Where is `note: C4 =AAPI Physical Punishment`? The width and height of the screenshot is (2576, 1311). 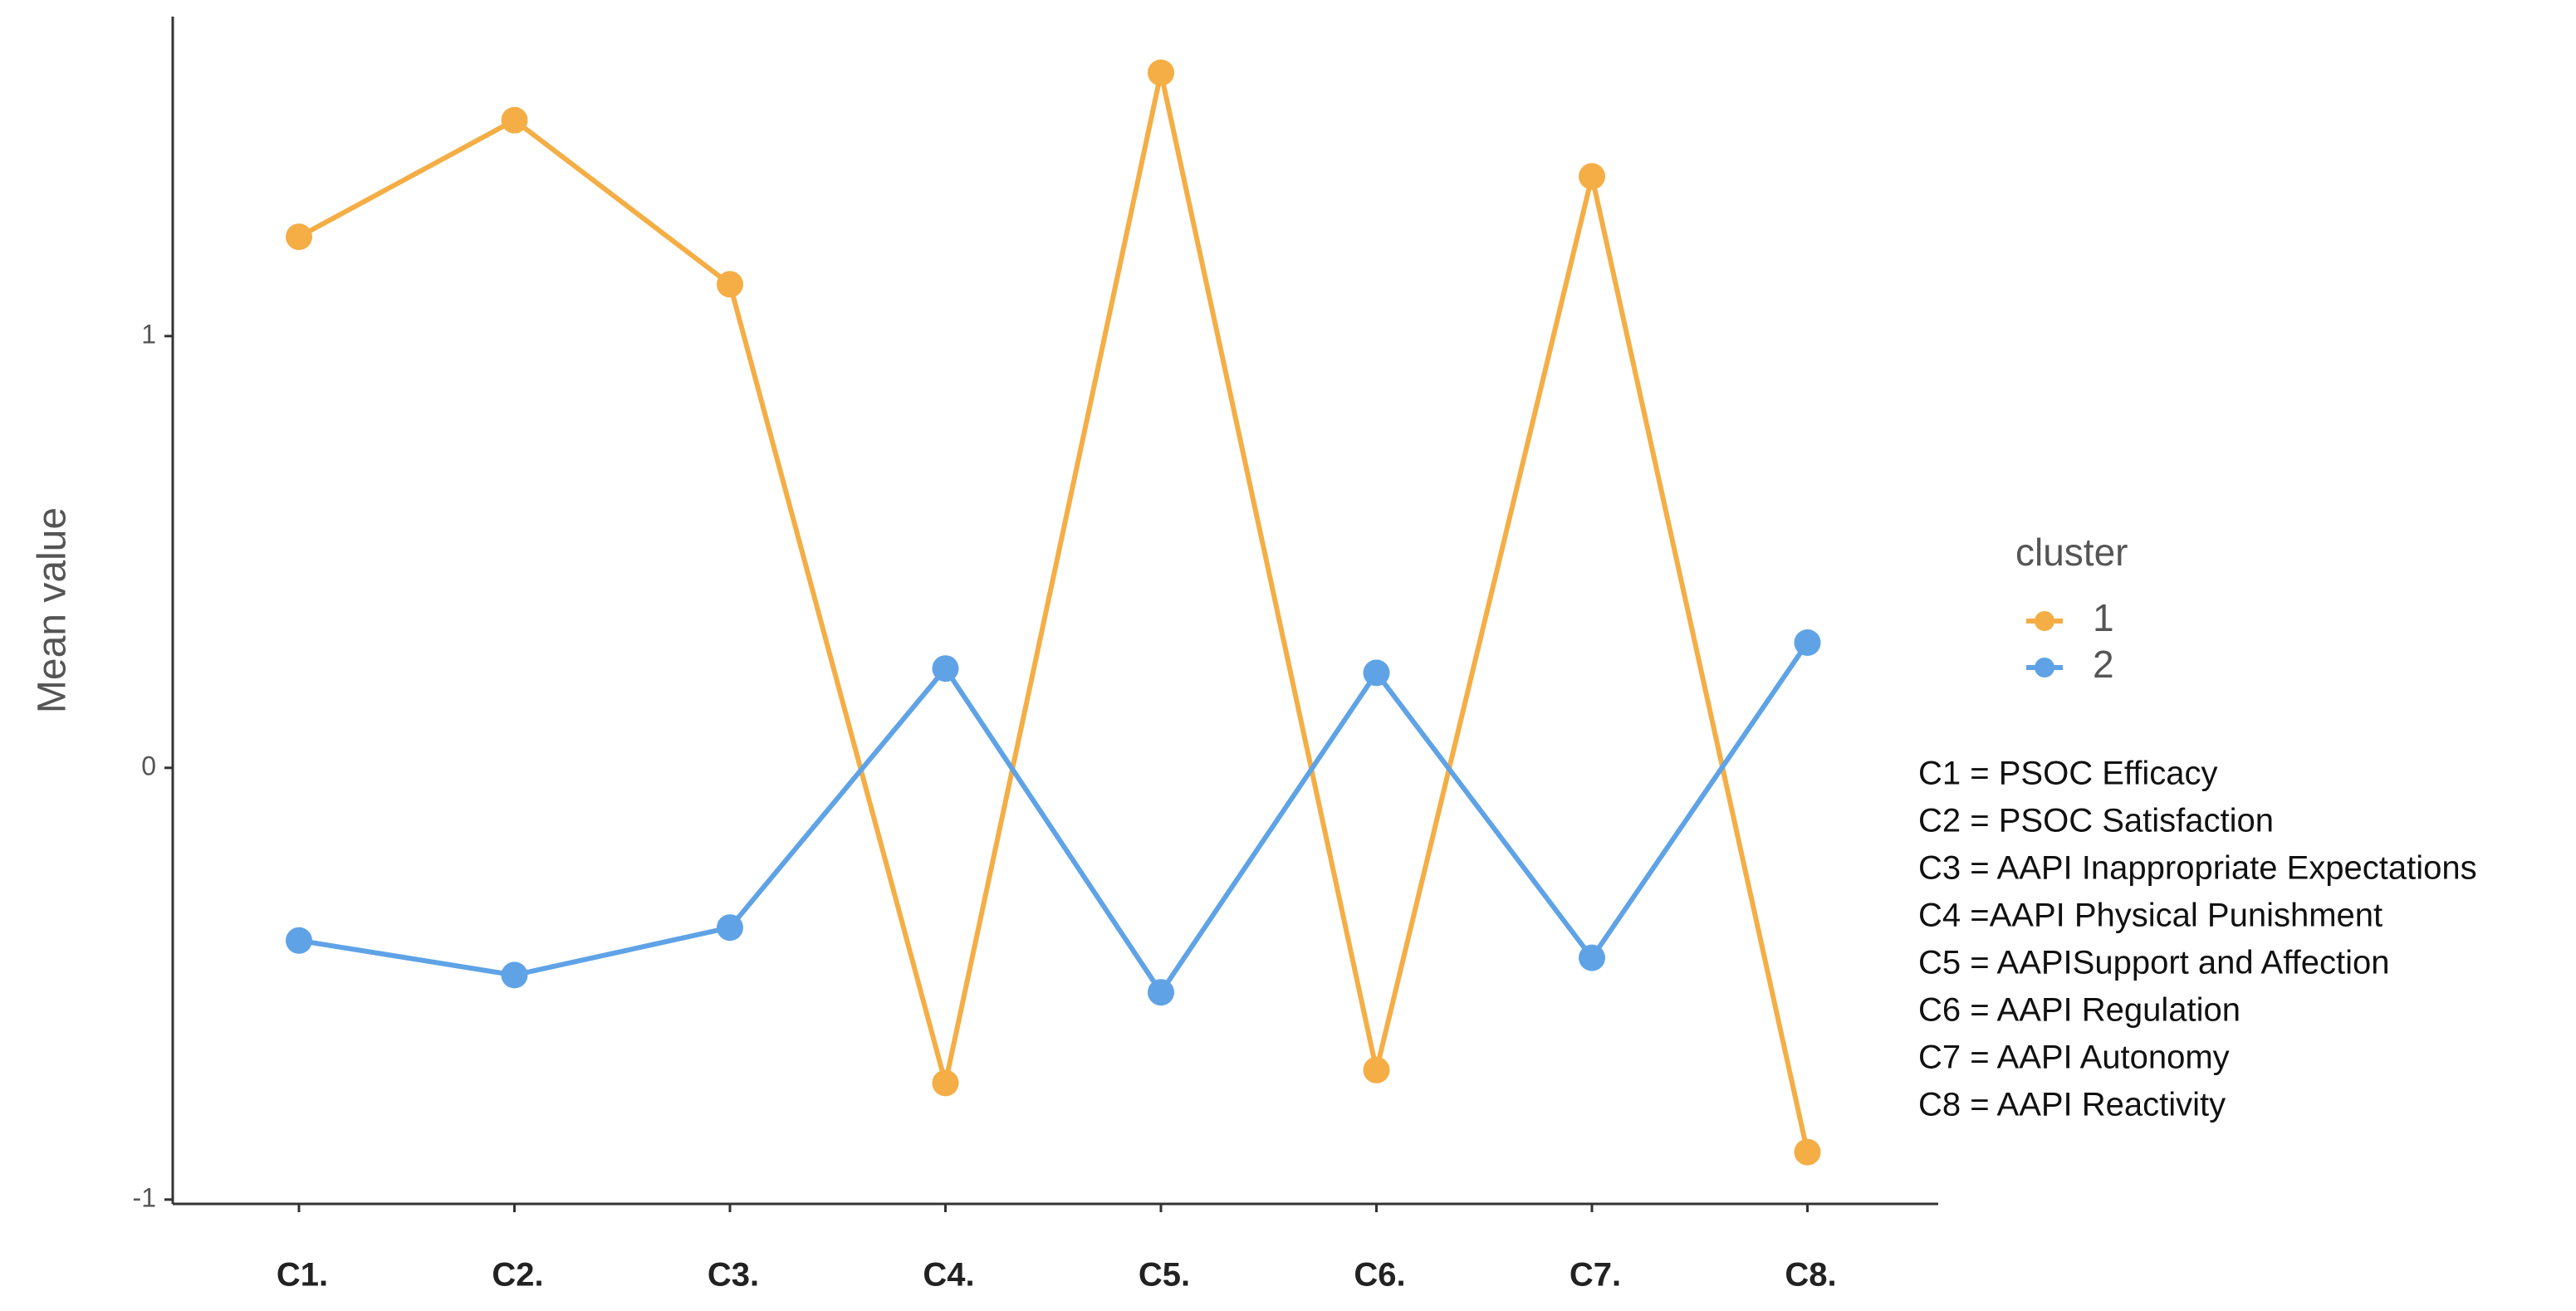
note: C4 =AAPI Physical Punishment is located at coordinates (2150, 916).